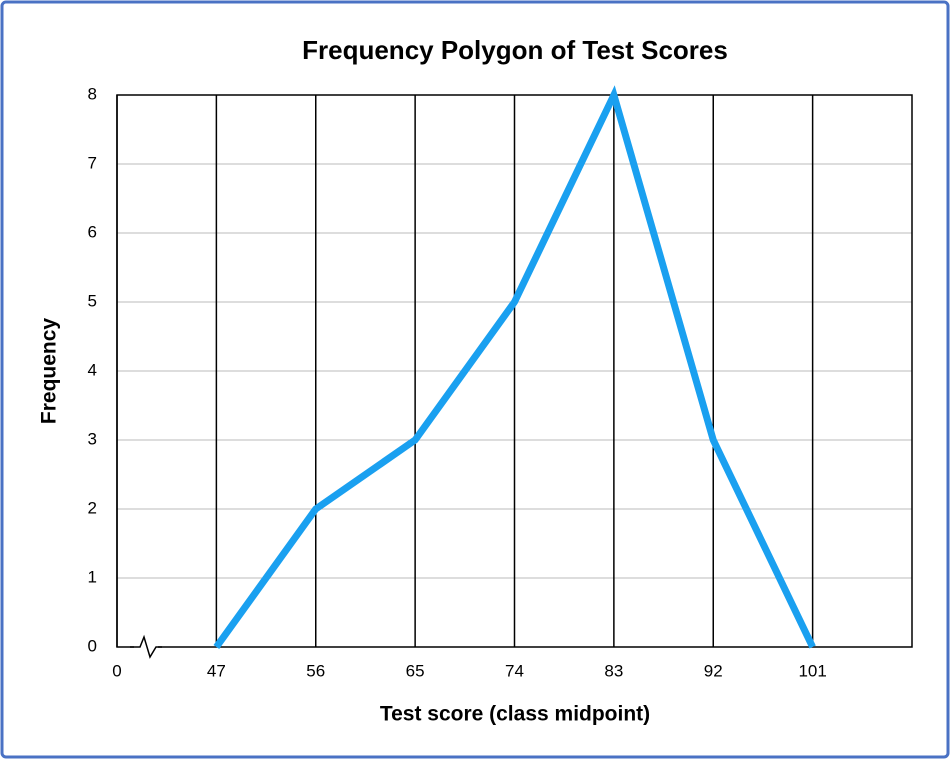 The image size is (950, 764). Describe the element at coordinates (613, 670) in the screenshot. I see `x-tick-label: 83` at that location.